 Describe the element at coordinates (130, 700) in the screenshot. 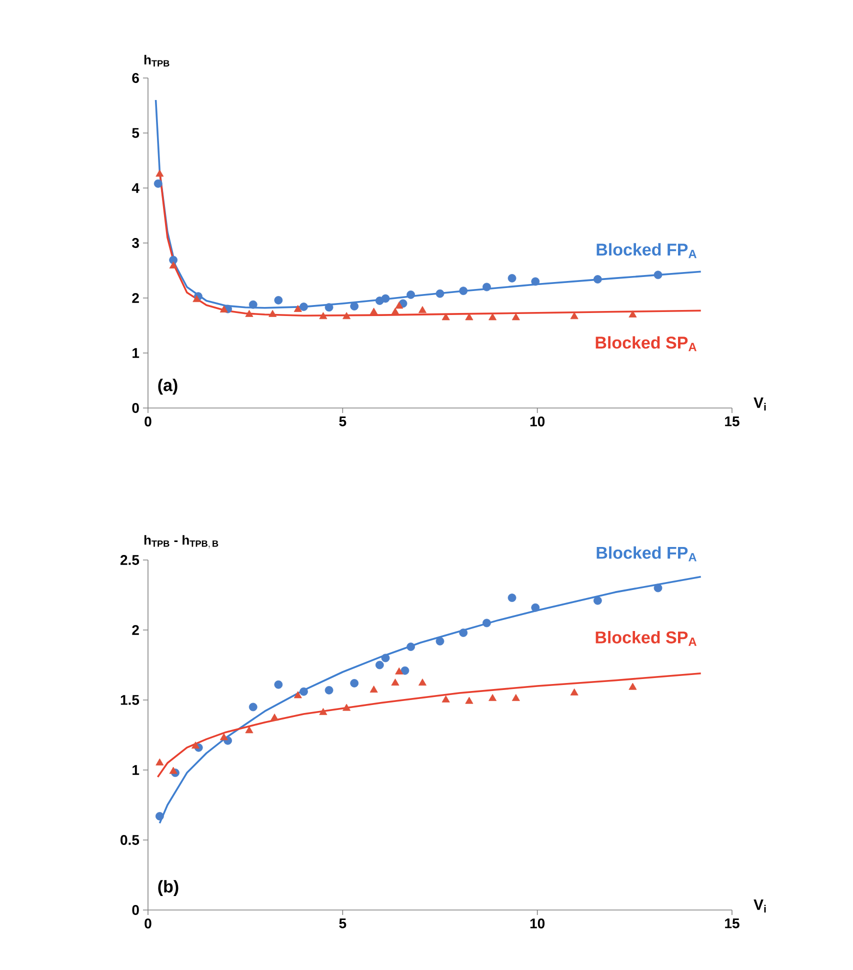

I see `y-tick-label: 1.5` at that location.